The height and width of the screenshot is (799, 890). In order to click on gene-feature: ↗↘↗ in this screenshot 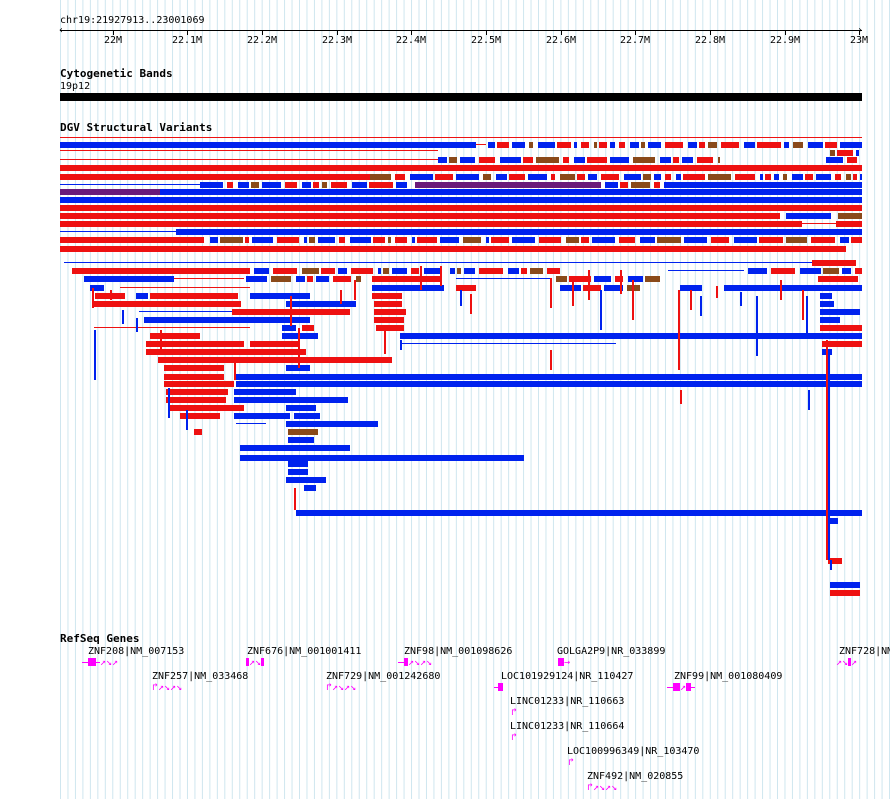, I will do `click(100, 663)`.